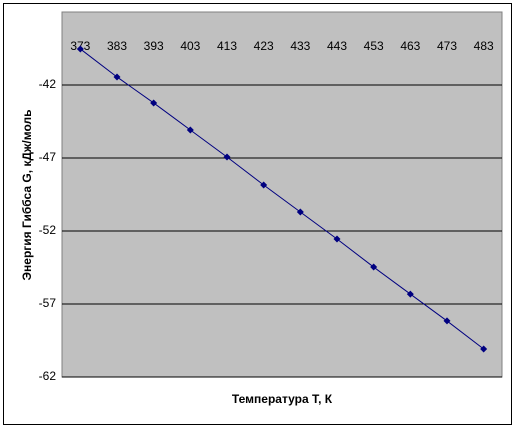 The height and width of the screenshot is (429, 515). Describe the element at coordinates (48, 376) in the screenshot. I see `y-tick-label: -62` at that location.